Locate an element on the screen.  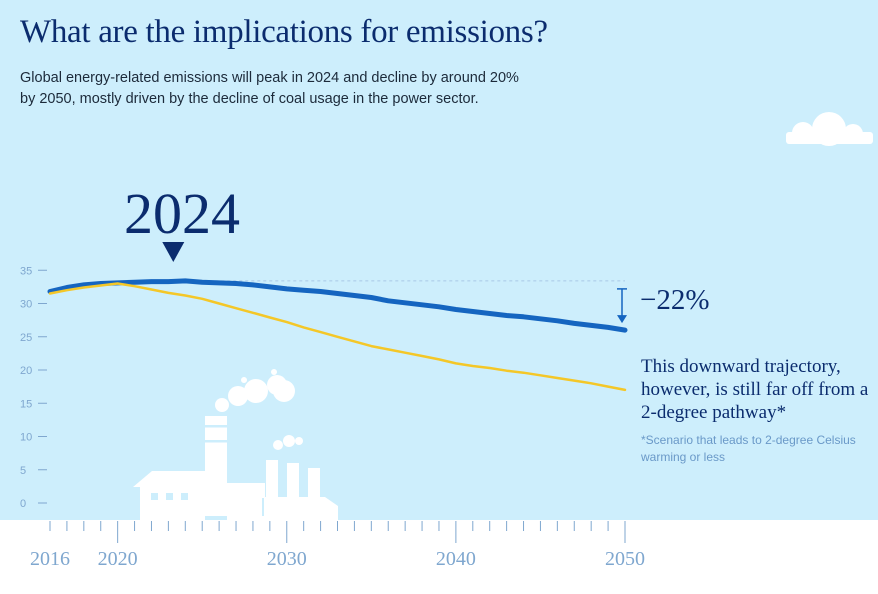
peak-marker-icon is located at coordinates (173, 252).